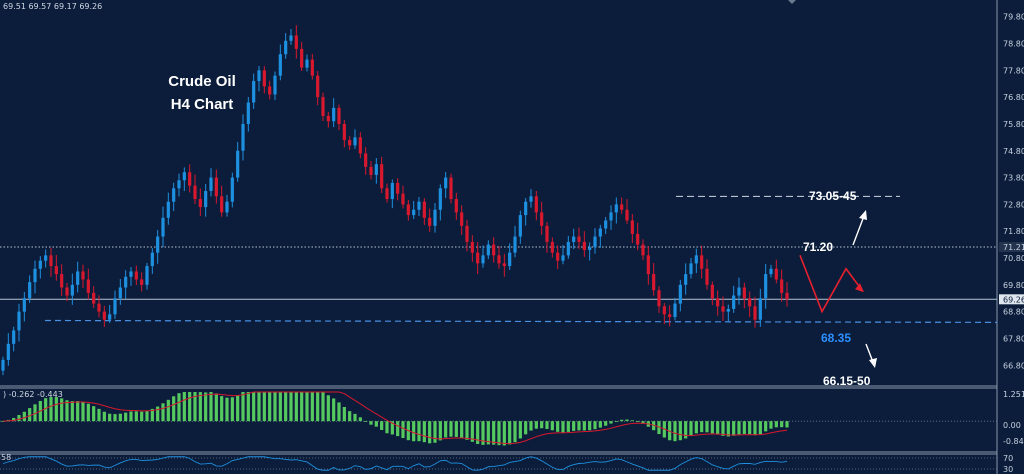  What do you see at coordinates (1013, 70) in the screenshot?
I see `y-tick: 77.80` at bounding box center [1013, 70].